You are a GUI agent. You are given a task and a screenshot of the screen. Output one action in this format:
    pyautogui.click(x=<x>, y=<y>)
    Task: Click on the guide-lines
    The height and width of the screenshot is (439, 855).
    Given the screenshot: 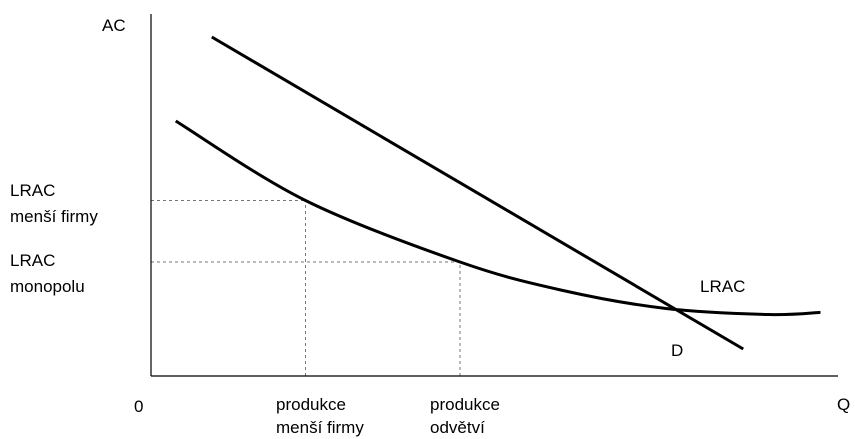 What is the action you would take?
    pyautogui.click(x=306, y=288)
    